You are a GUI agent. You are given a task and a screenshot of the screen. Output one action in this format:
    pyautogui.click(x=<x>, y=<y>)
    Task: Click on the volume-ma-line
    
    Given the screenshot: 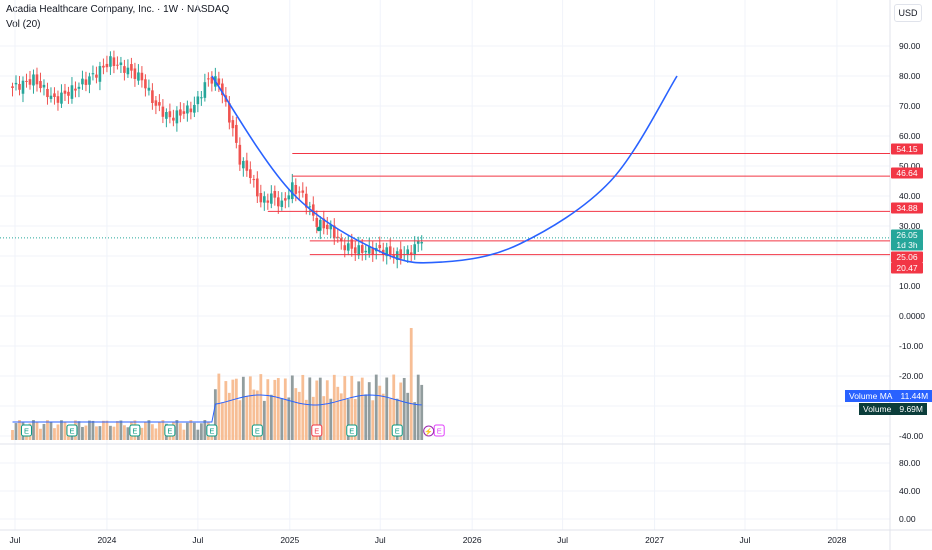 What is the action you would take?
    pyautogui.click(x=217, y=408)
    